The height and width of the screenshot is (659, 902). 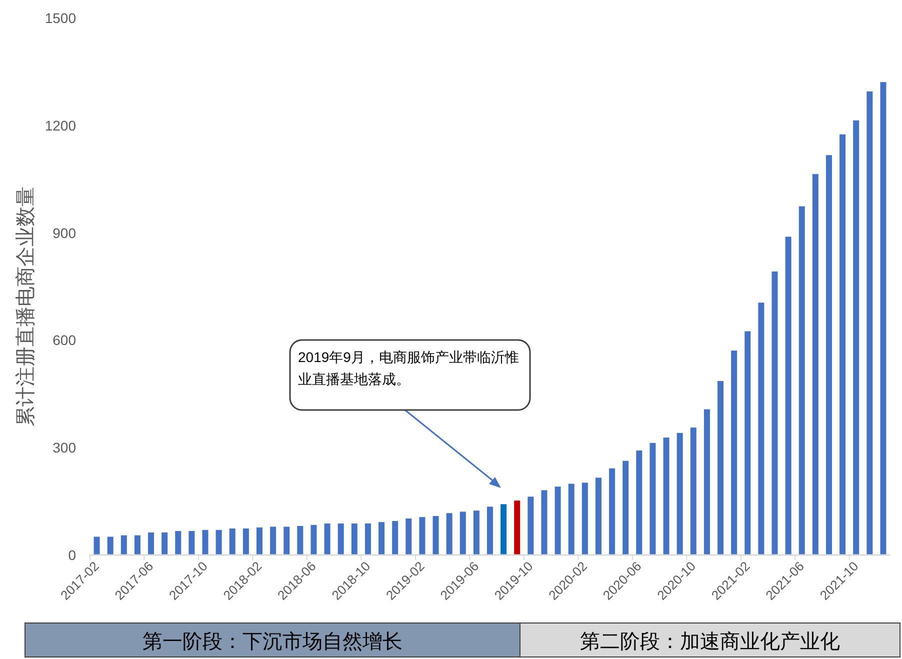 I want to click on text: 第一阶段：下沉市场自然增长, so click(x=272, y=642).